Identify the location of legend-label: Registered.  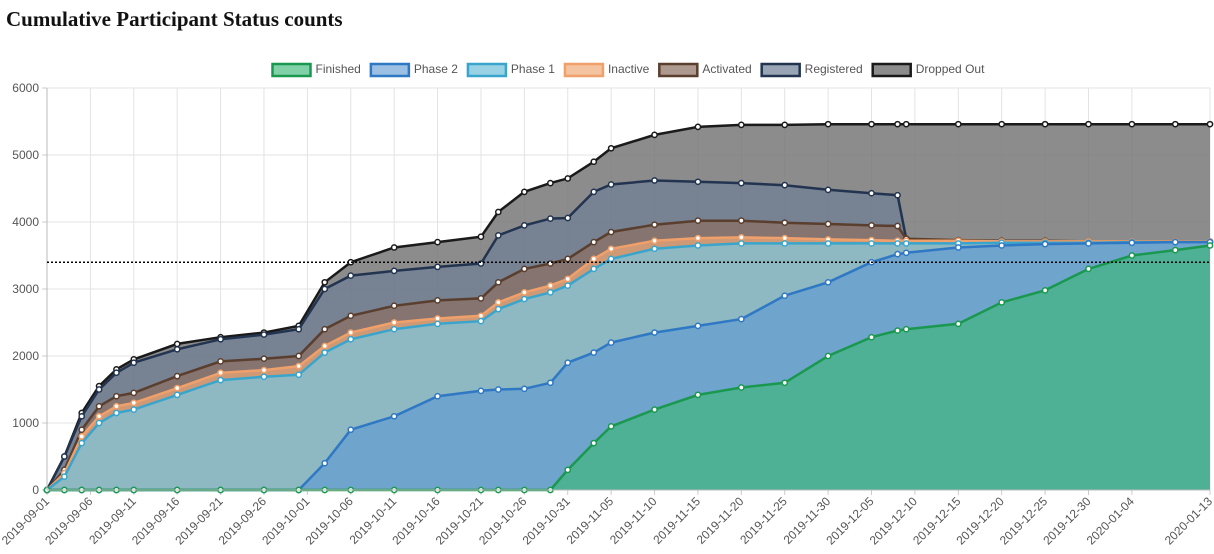
(834, 69).